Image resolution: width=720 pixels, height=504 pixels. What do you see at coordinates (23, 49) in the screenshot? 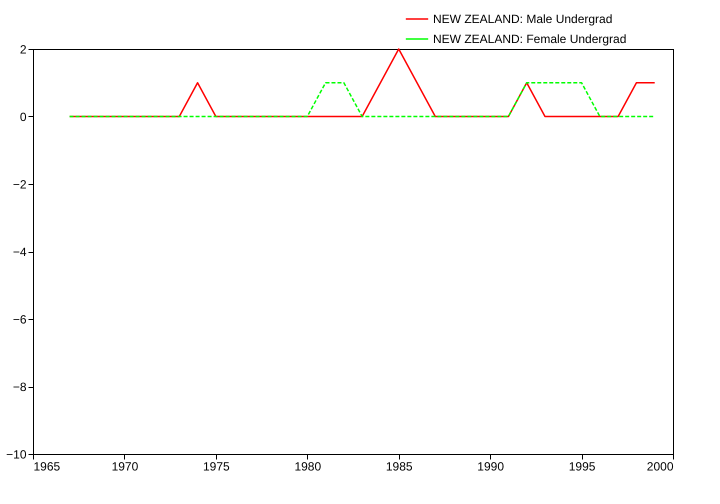
I see `y-tick-label: 2` at bounding box center [23, 49].